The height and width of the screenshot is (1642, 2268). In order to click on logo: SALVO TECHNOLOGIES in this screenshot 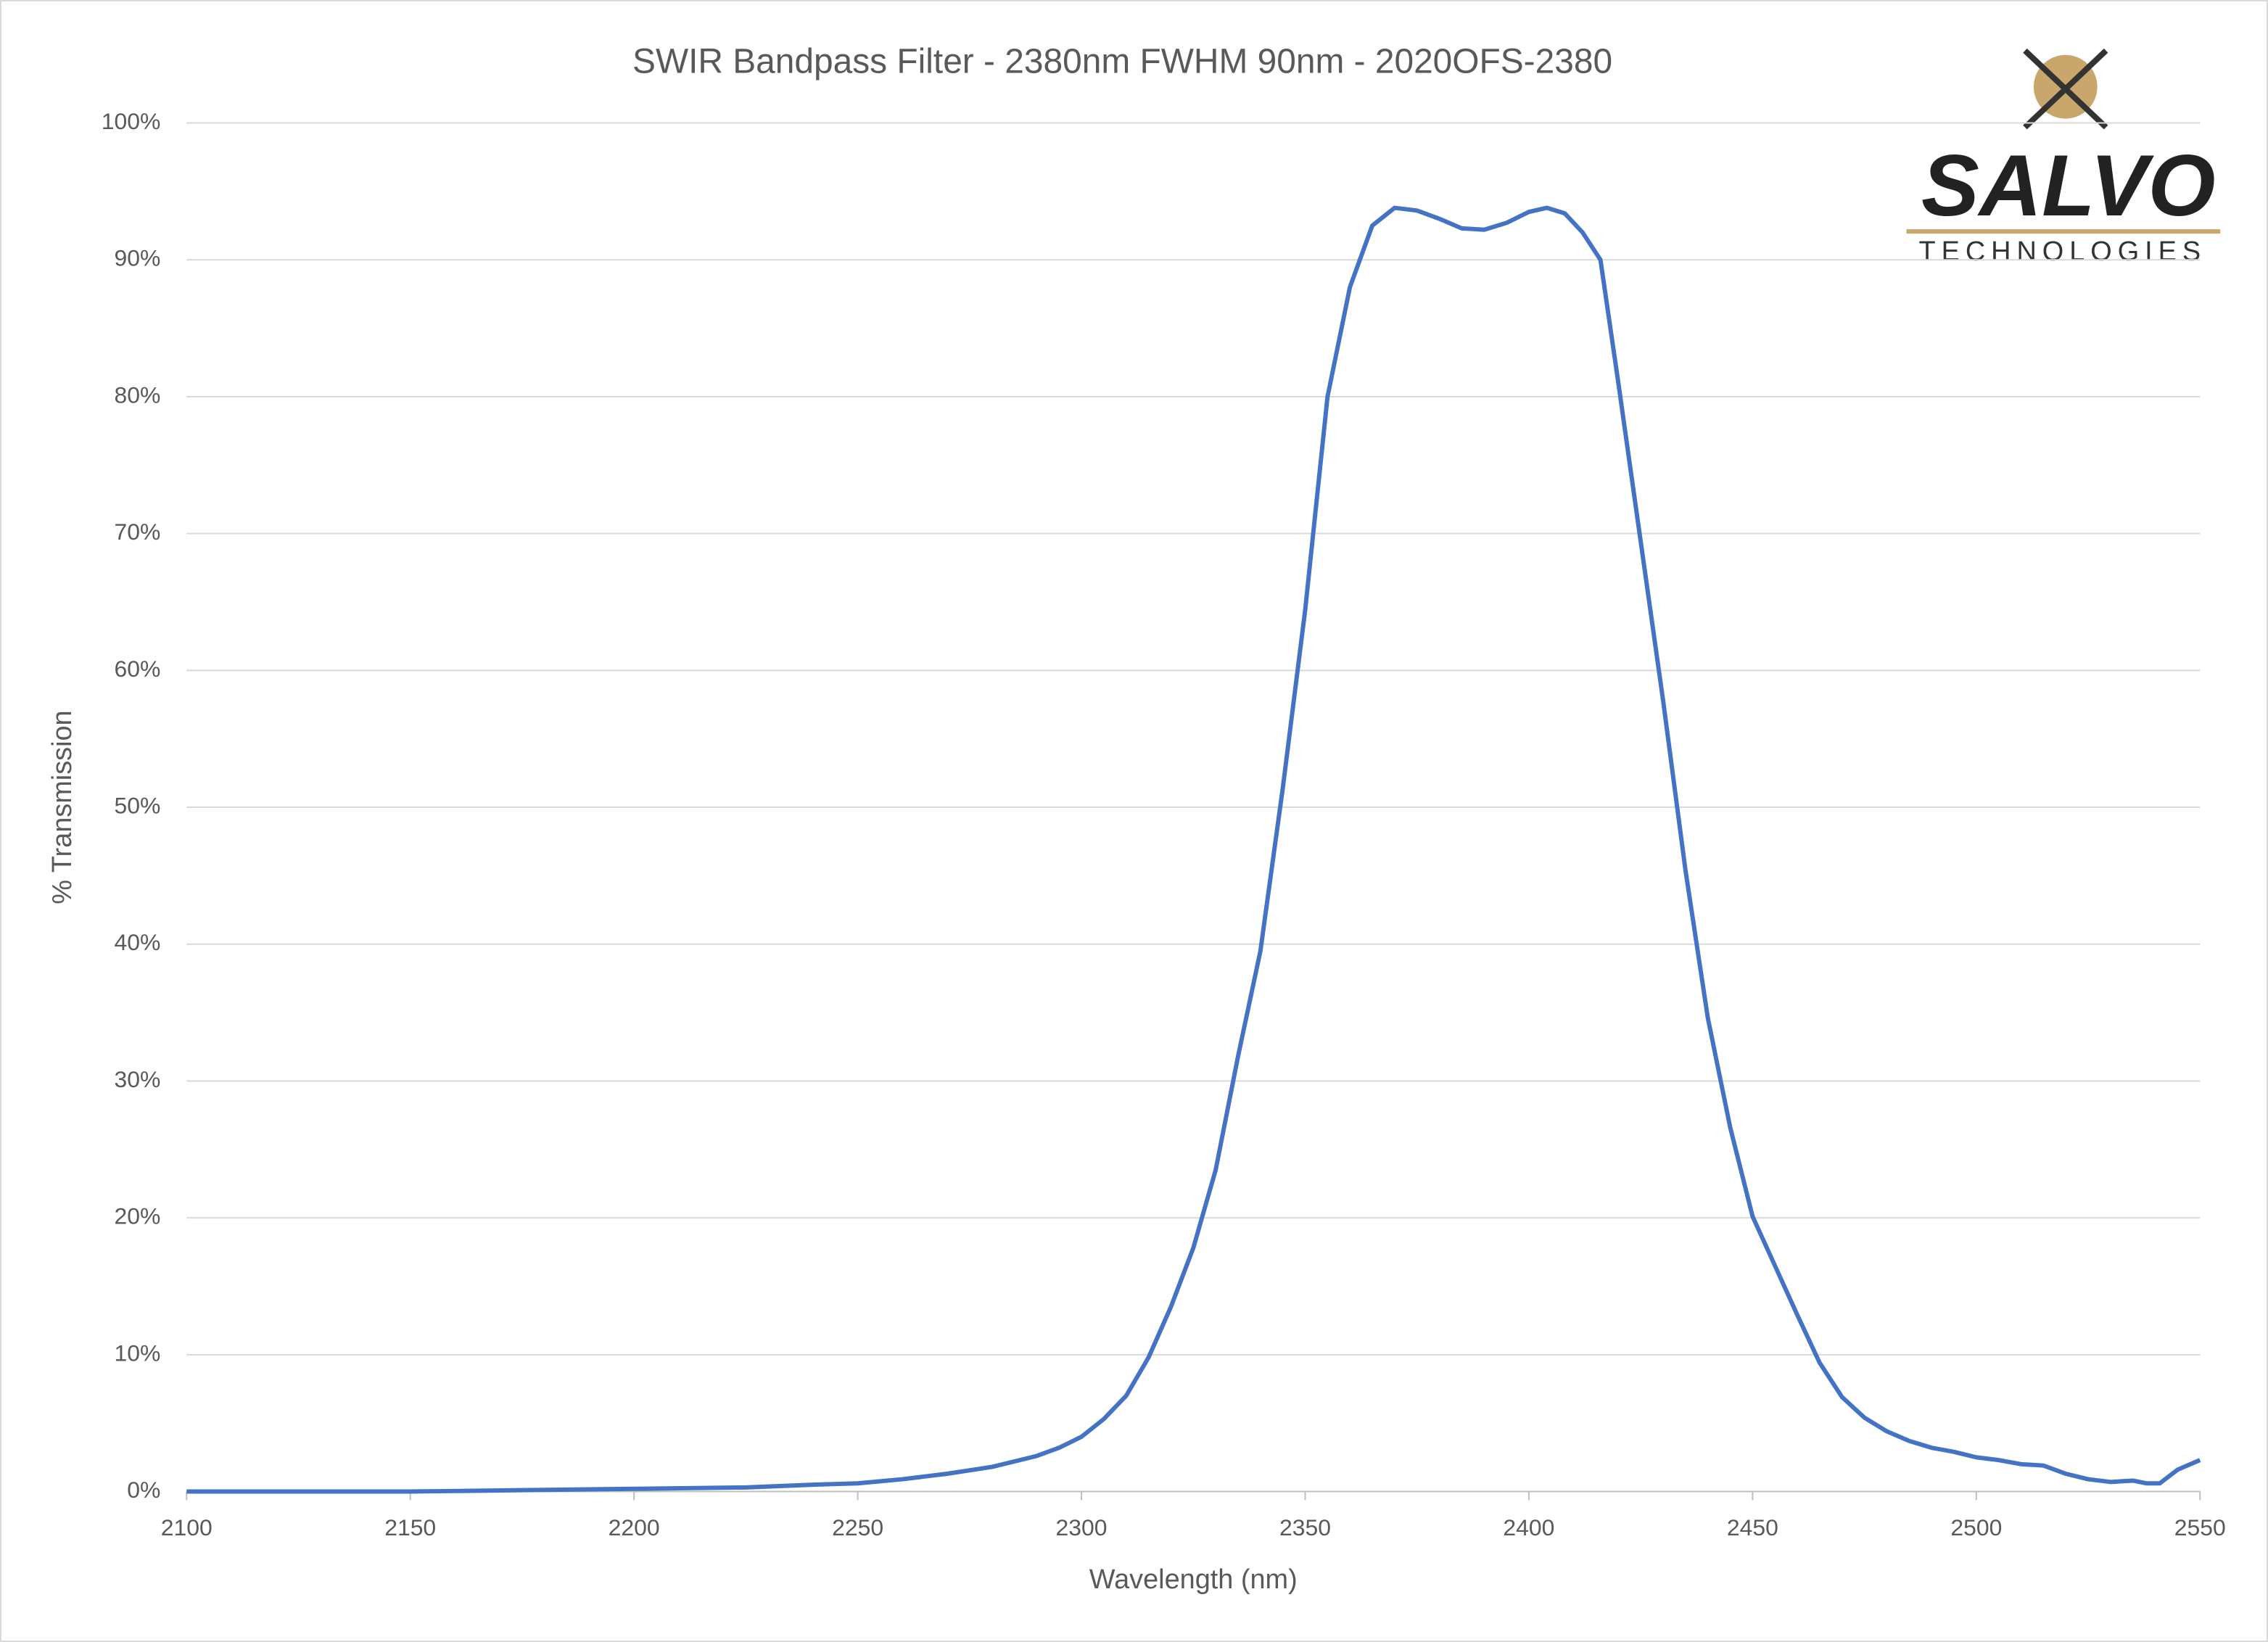, I will do `click(2063, 158)`.